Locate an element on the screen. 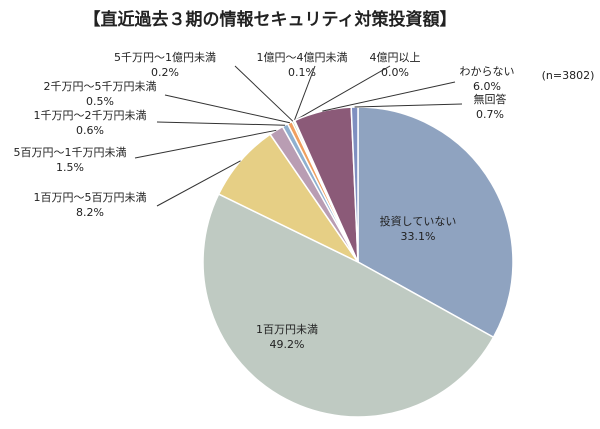 This screenshot has height=429, width=600. value-label: 49.2% is located at coordinates (287, 344).